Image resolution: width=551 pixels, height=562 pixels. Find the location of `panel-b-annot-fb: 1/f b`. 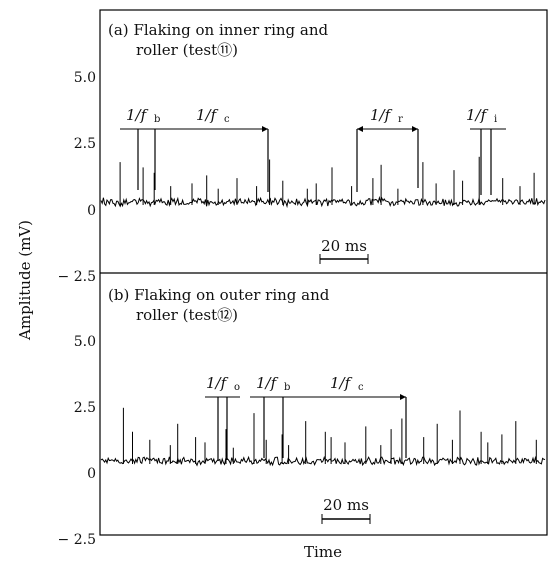

panel-b-annot-fb: 1/f b is located at coordinates (270, 416).